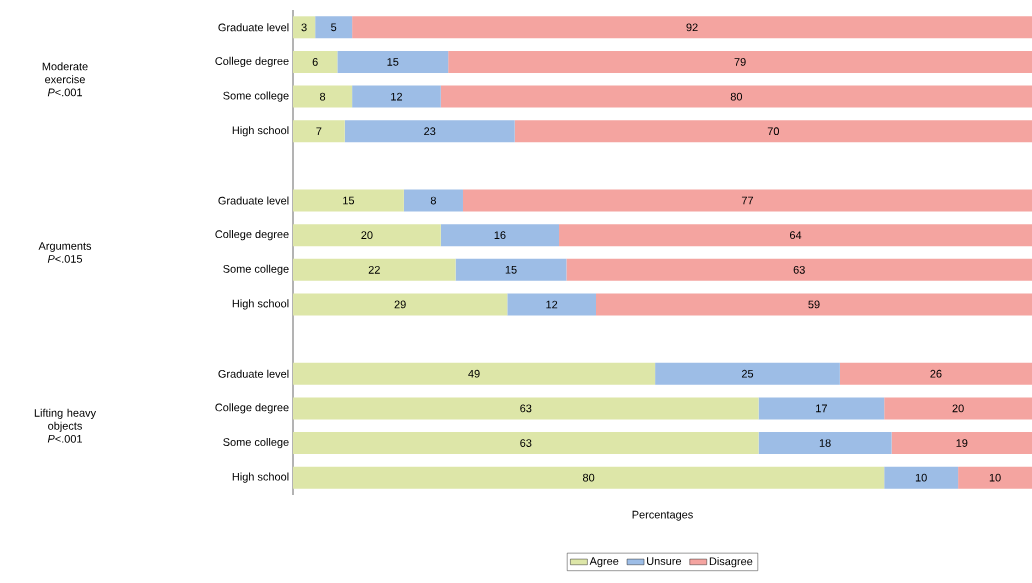 This screenshot has height=583, width=1032. What do you see at coordinates (814, 304) in the screenshot?
I see `data-label: 59` at bounding box center [814, 304].